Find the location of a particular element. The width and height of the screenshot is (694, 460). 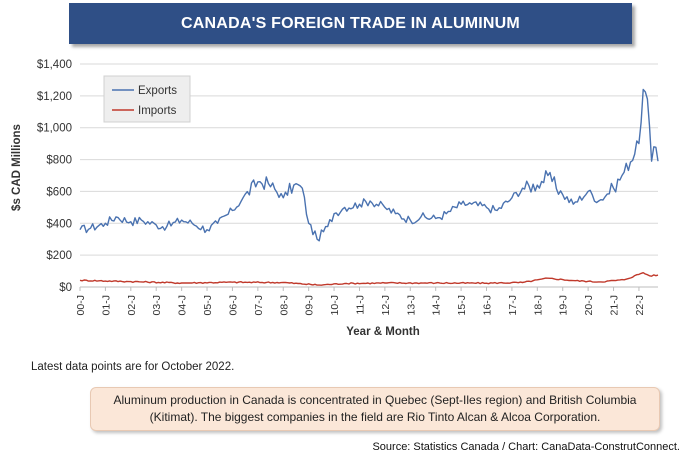

y-tick-label: $600 is located at coordinates (59, 192).